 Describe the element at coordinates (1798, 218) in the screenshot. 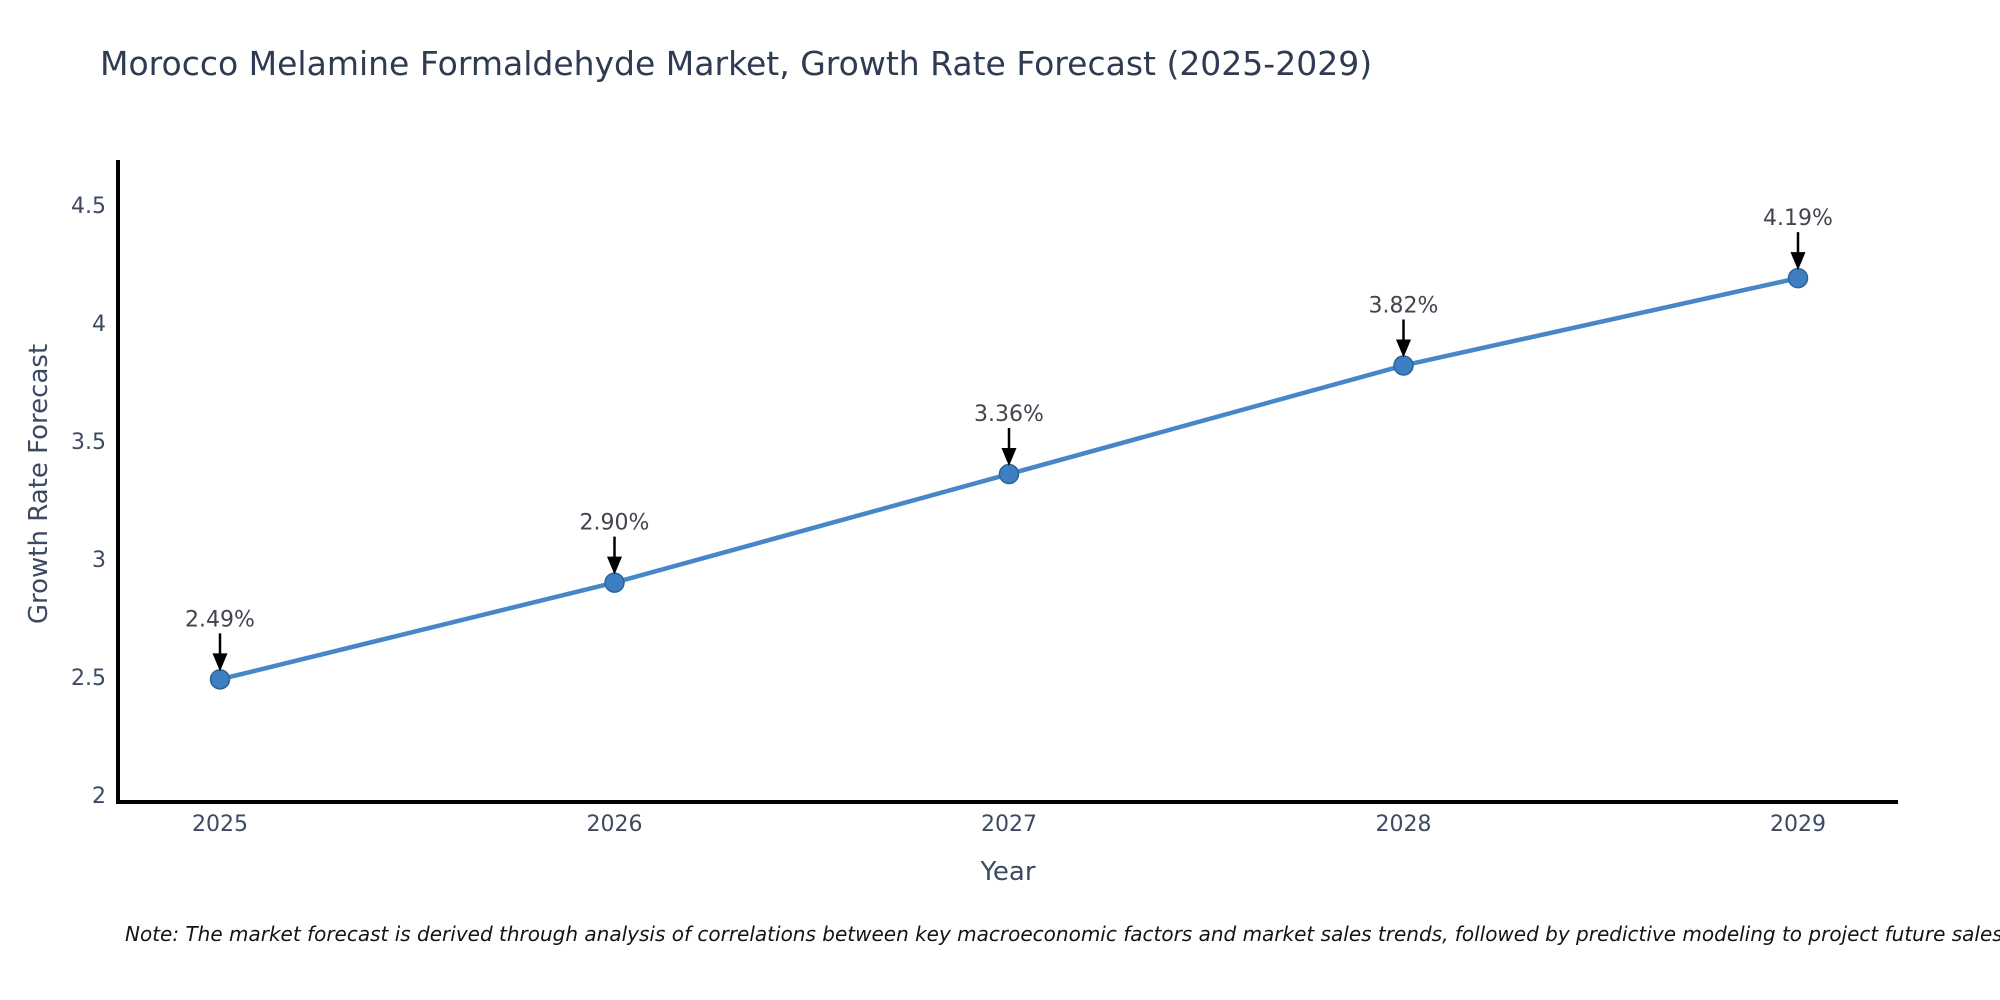

I see `point-value-label: 4.19%` at that location.